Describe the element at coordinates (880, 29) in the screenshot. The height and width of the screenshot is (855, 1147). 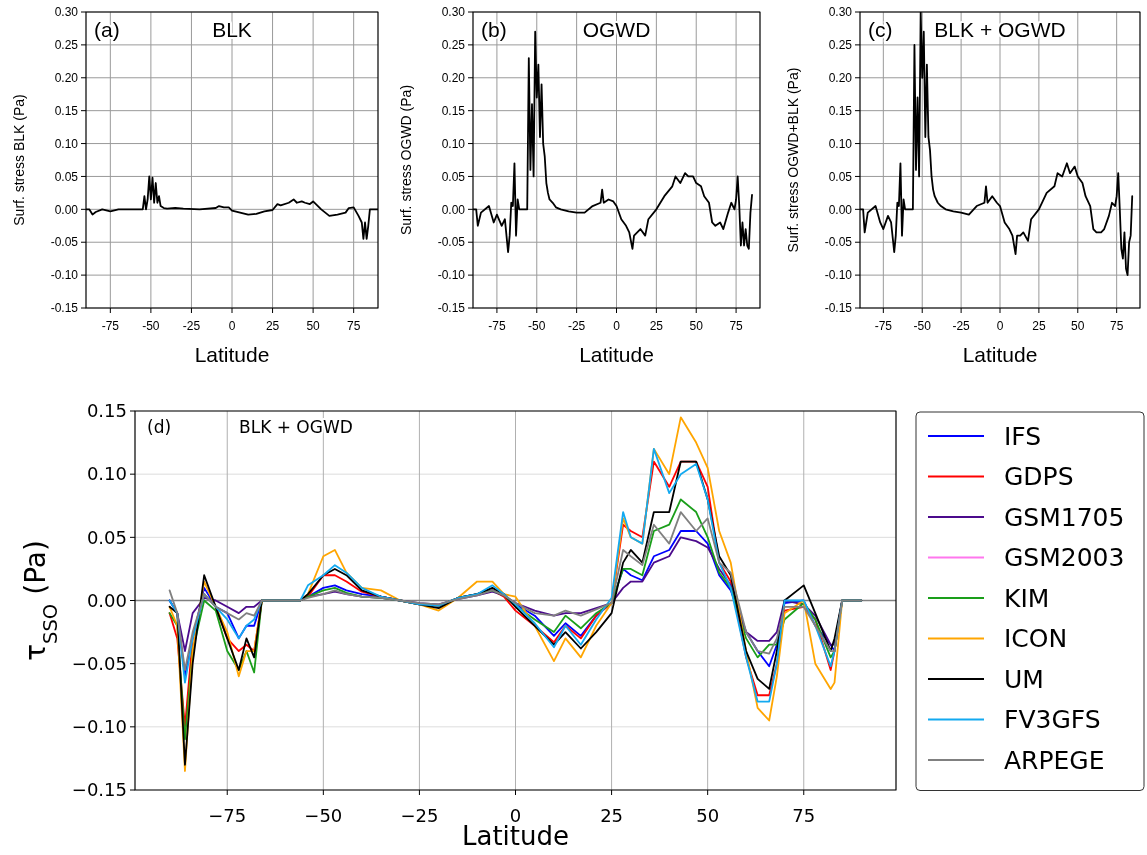
I see `annotation: (c)` at that location.